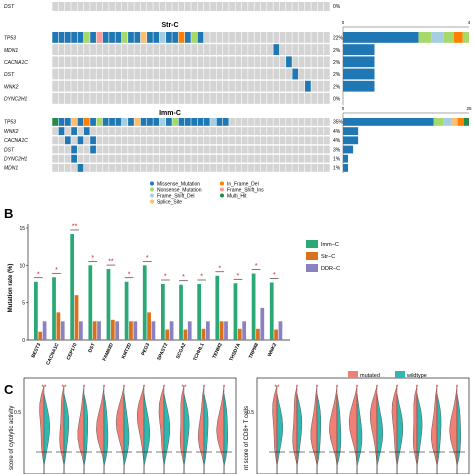 The height and width of the screenshot is (474, 474). I want to click on pct-label: 2%, so click(337, 75).